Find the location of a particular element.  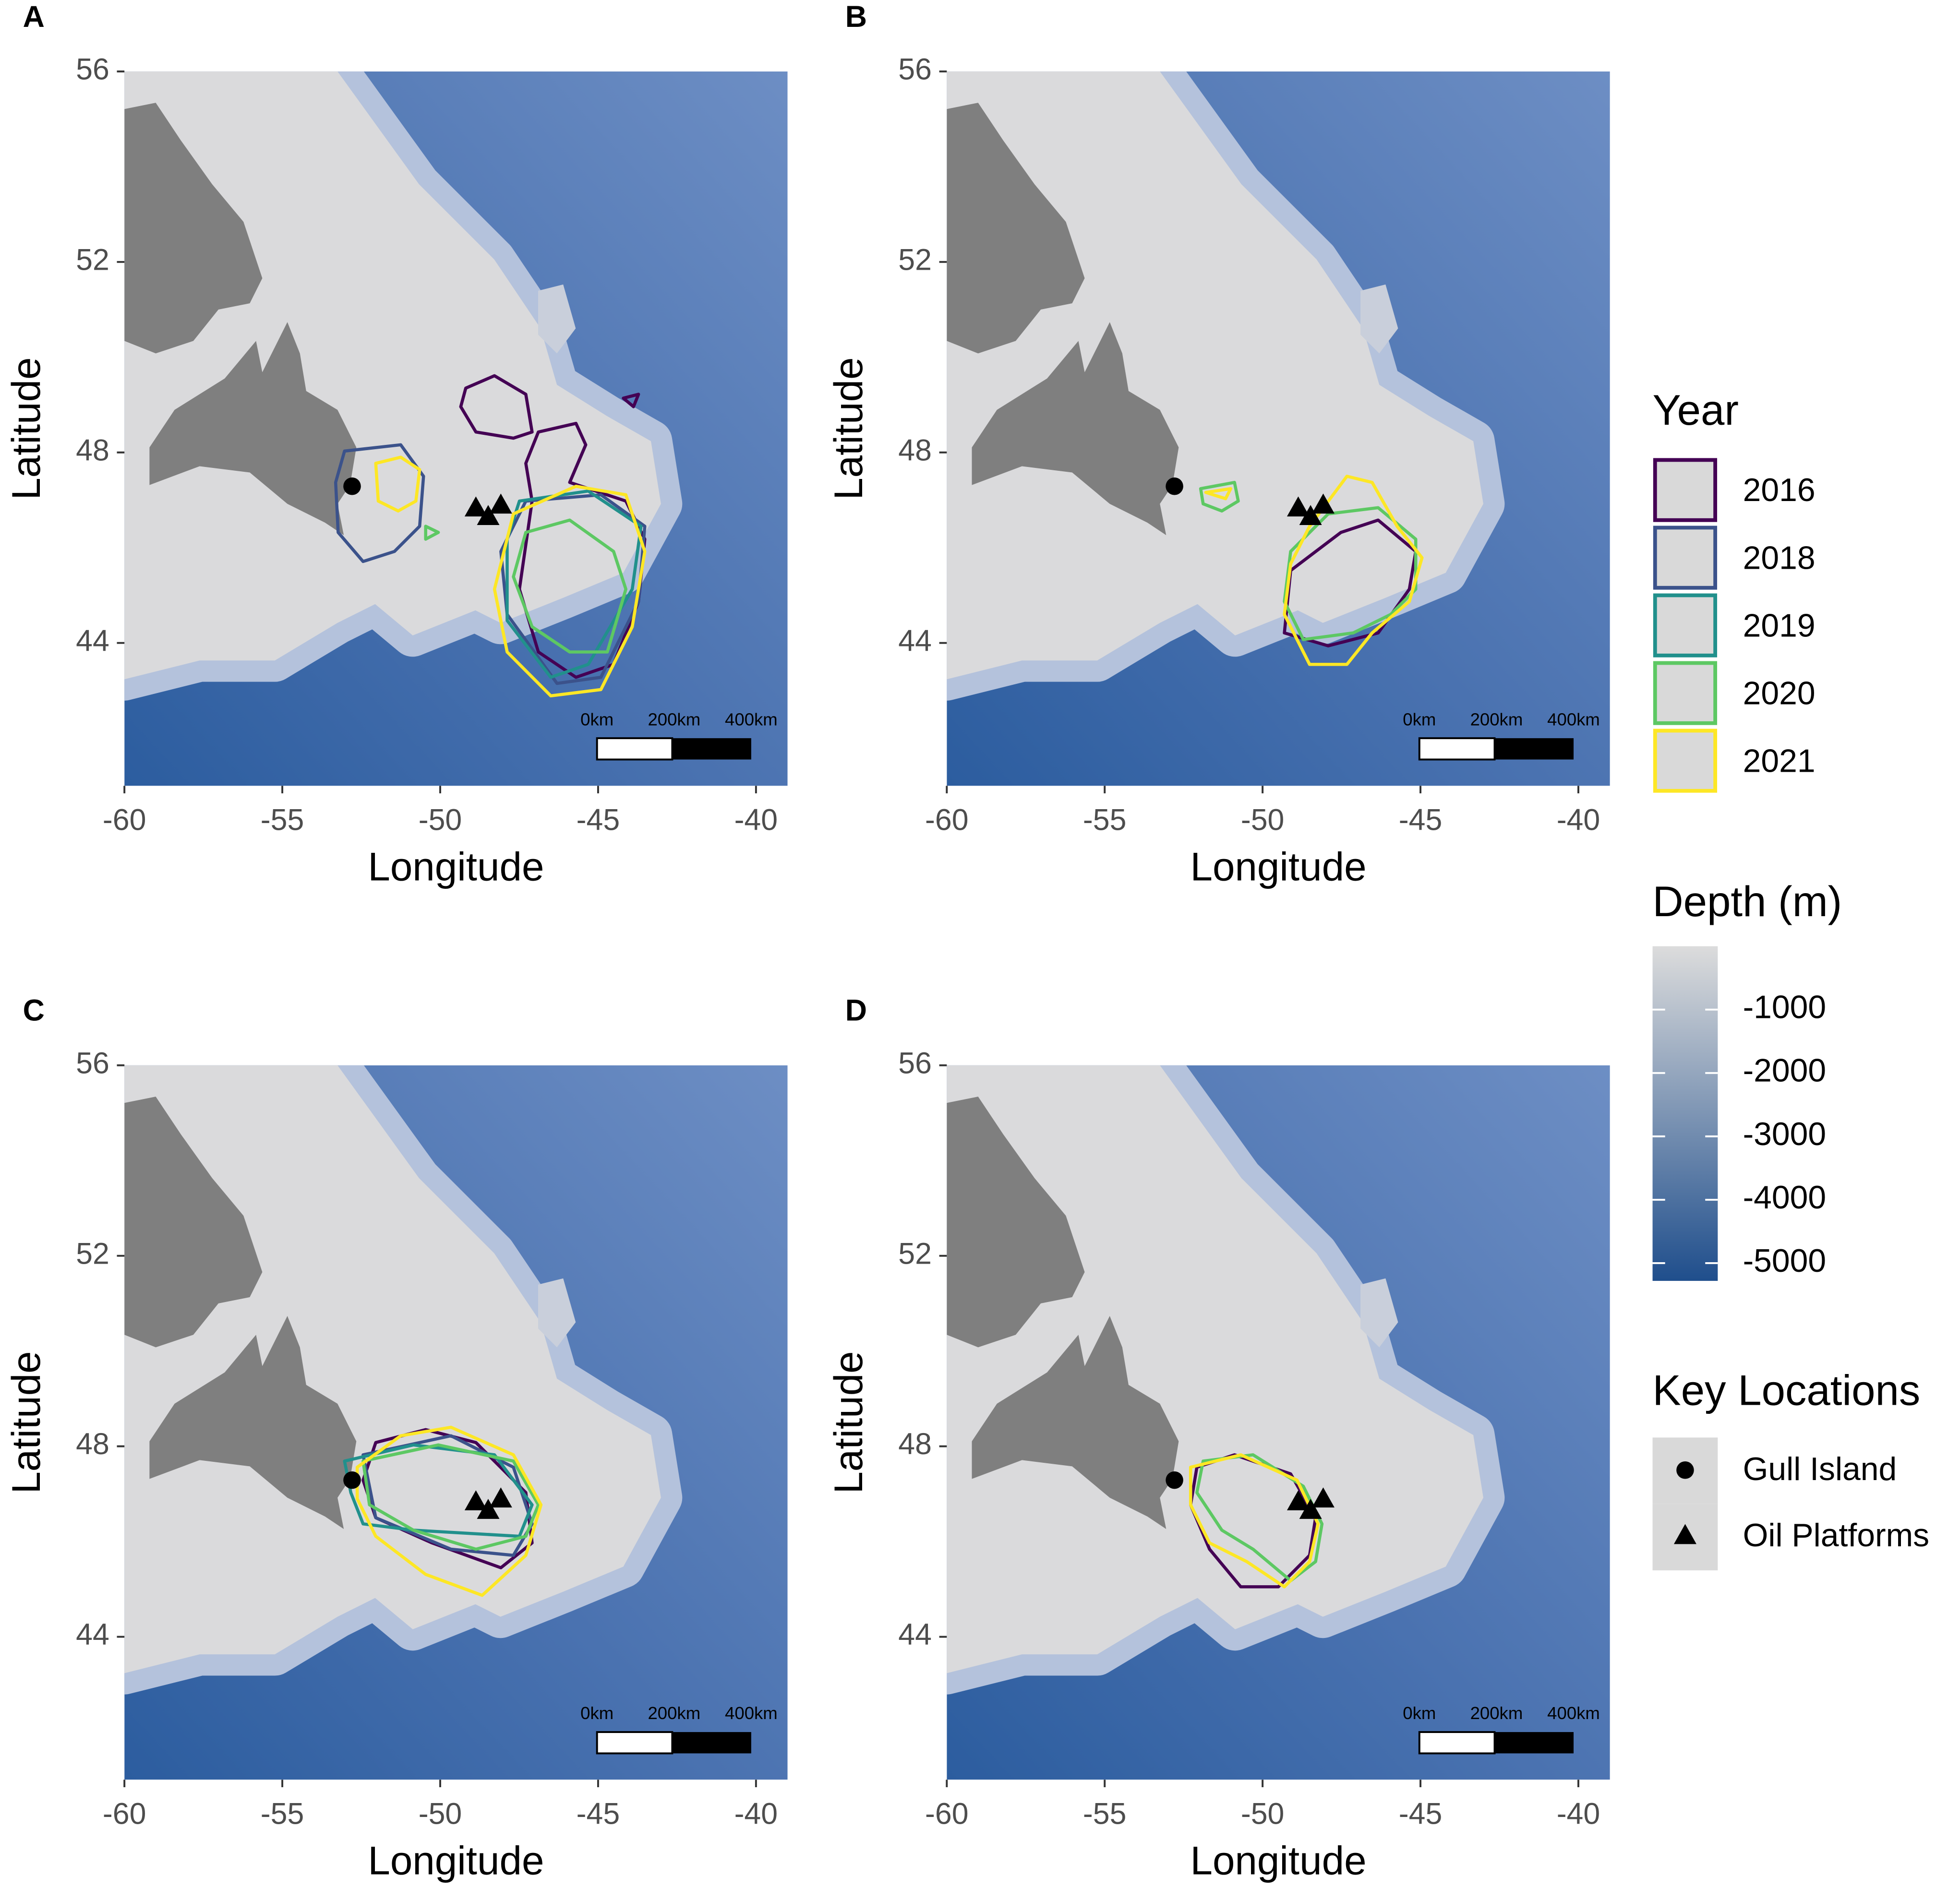

legend-label: 2021 is located at coordinates (1779, 761).